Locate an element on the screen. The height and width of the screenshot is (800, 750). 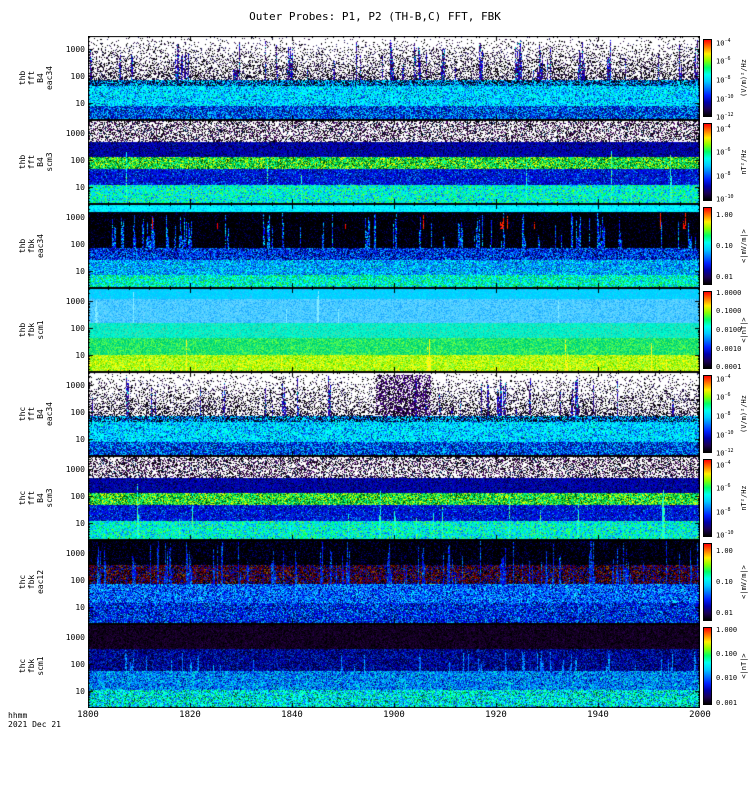
panel-ylabel: thc fft B4 scm3 is located at coordinates (36, 498).